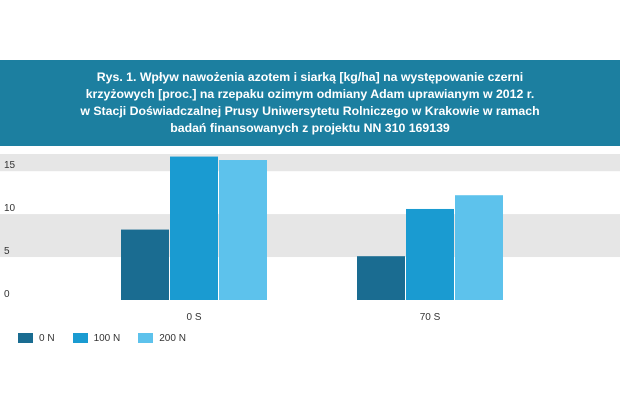  What do you see at coordinates (194, 228) in the screenshot?
I see `bar-100n-0s` at bounding box center [194, 228].